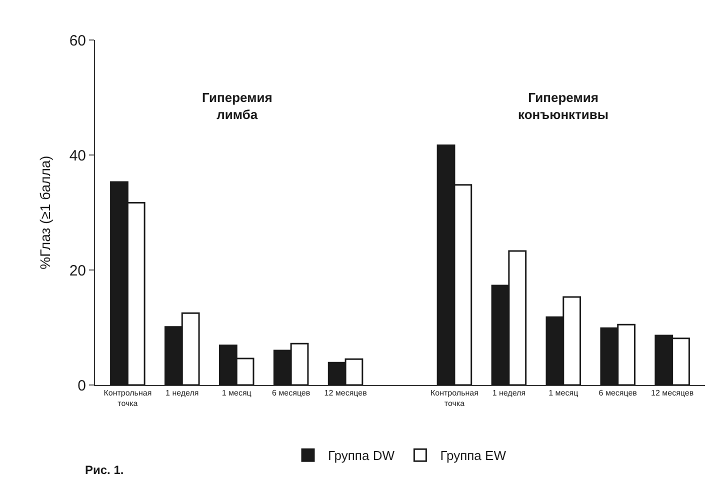 The height and width of the screenshot is (482, 725). What do you see at coordinates (563, 106) in the screenshot?
I see `annotation: Гиперемия конъюнктивы` at bounding box center [563, 106].